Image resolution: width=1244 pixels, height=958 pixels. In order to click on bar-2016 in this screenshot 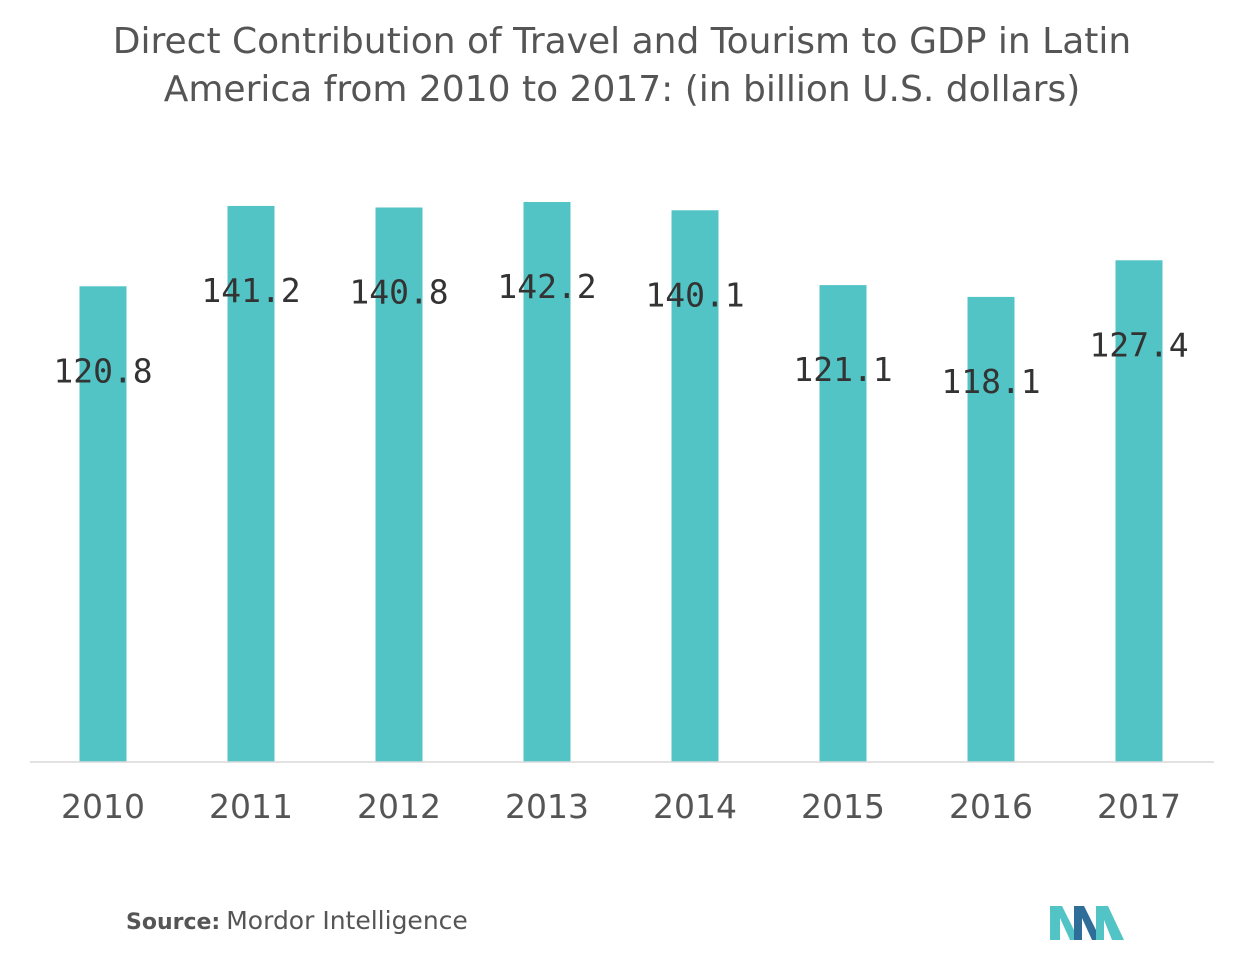, I will do `click(991, 529)`.